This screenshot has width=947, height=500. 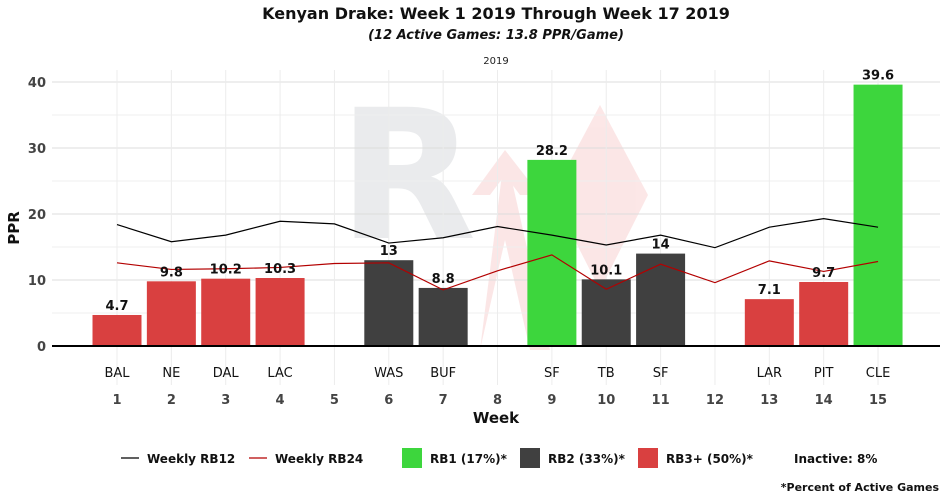 I want to click on x-tick-label: 12, so click(x=715, y=400).